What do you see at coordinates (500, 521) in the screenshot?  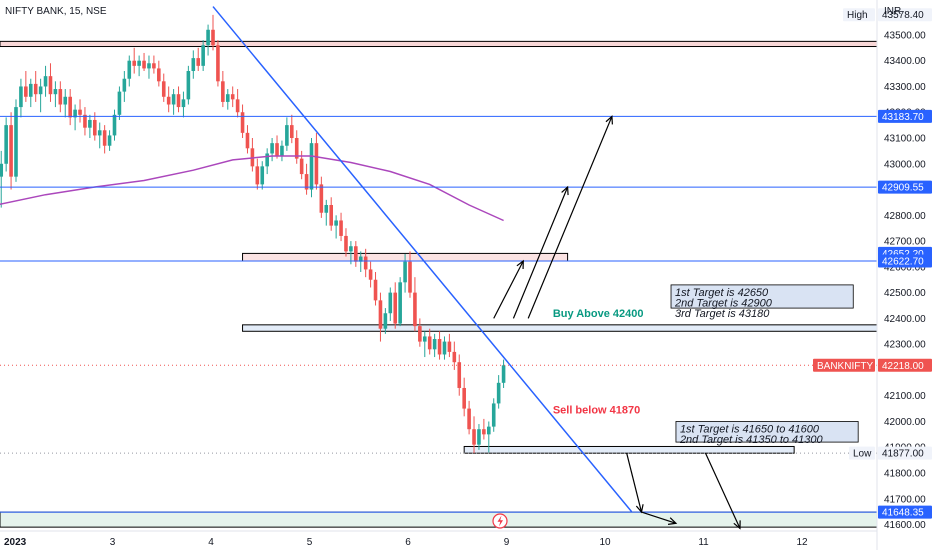 I see `lightning-icon` at bounding box center [500, 521].